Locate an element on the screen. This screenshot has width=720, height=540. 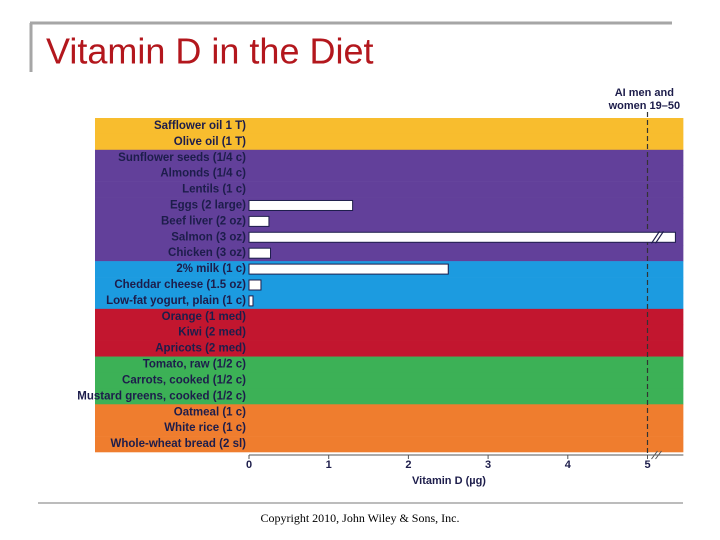
category-label: Lentils (1 c) is located at coordinates (214, 190).